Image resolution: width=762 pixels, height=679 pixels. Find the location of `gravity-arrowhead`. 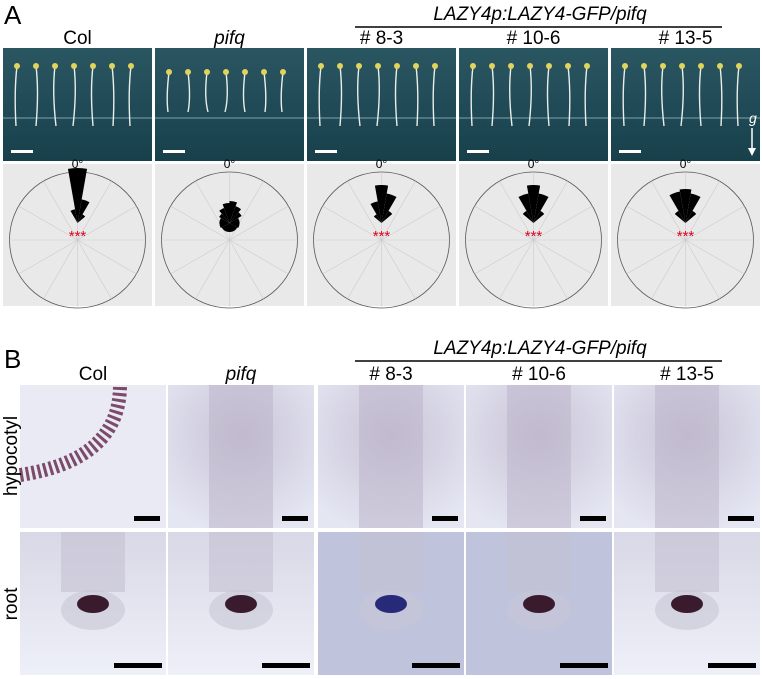

gravity-arrowhead is located at coordinates (752, 152).